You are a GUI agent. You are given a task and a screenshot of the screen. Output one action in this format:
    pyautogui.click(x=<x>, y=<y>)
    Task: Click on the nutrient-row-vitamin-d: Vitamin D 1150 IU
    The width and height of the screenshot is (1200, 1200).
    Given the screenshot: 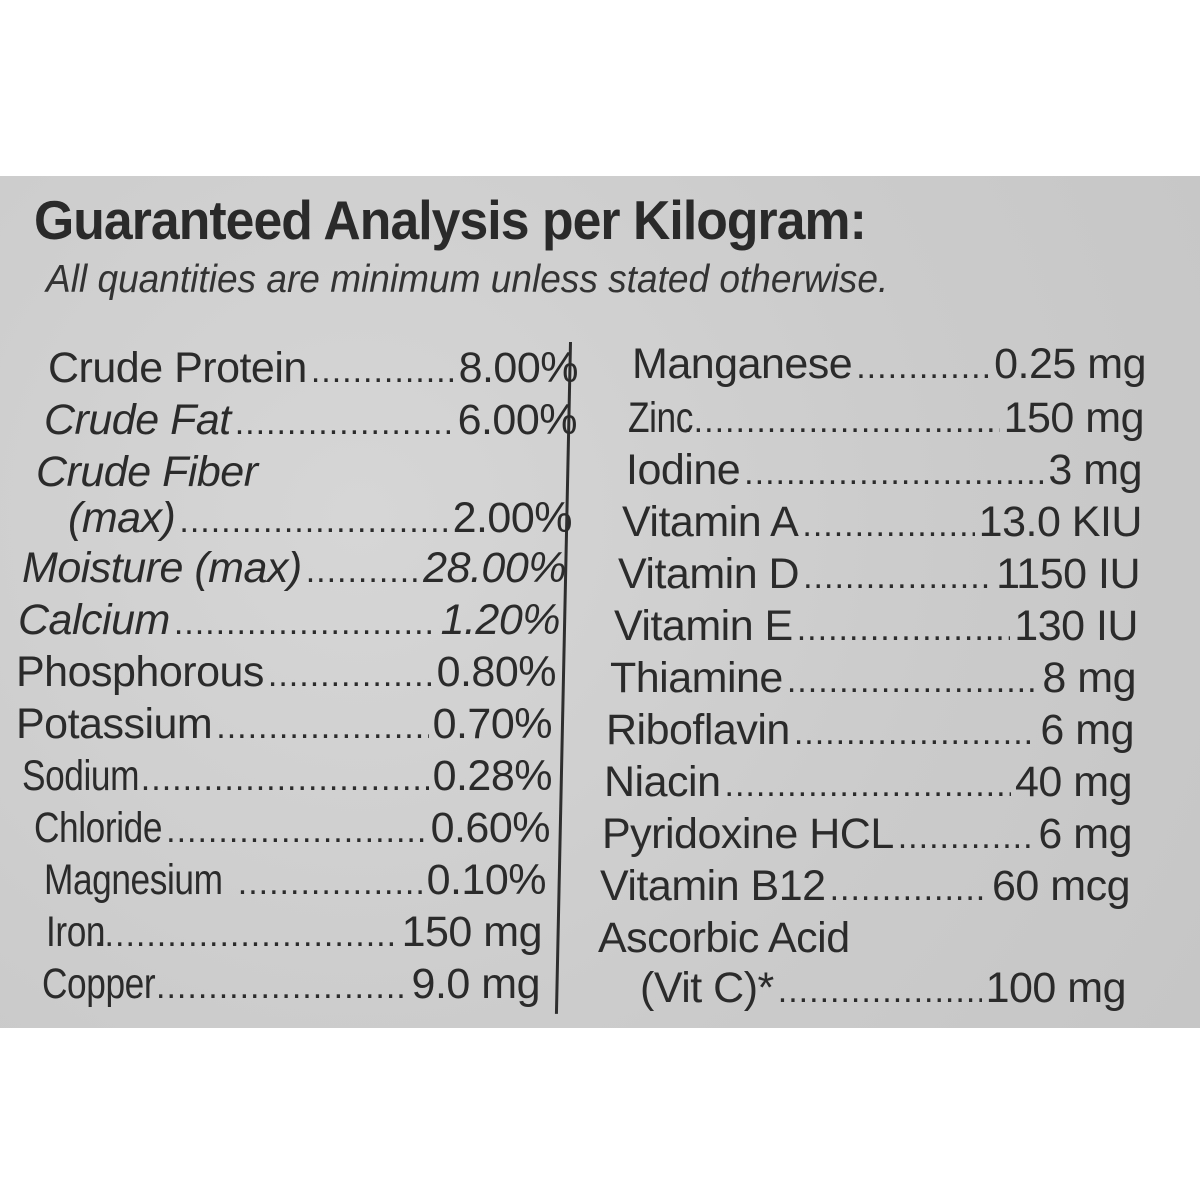 What is the action you would take?
    pyautogui.click(x=879, y=576)
    